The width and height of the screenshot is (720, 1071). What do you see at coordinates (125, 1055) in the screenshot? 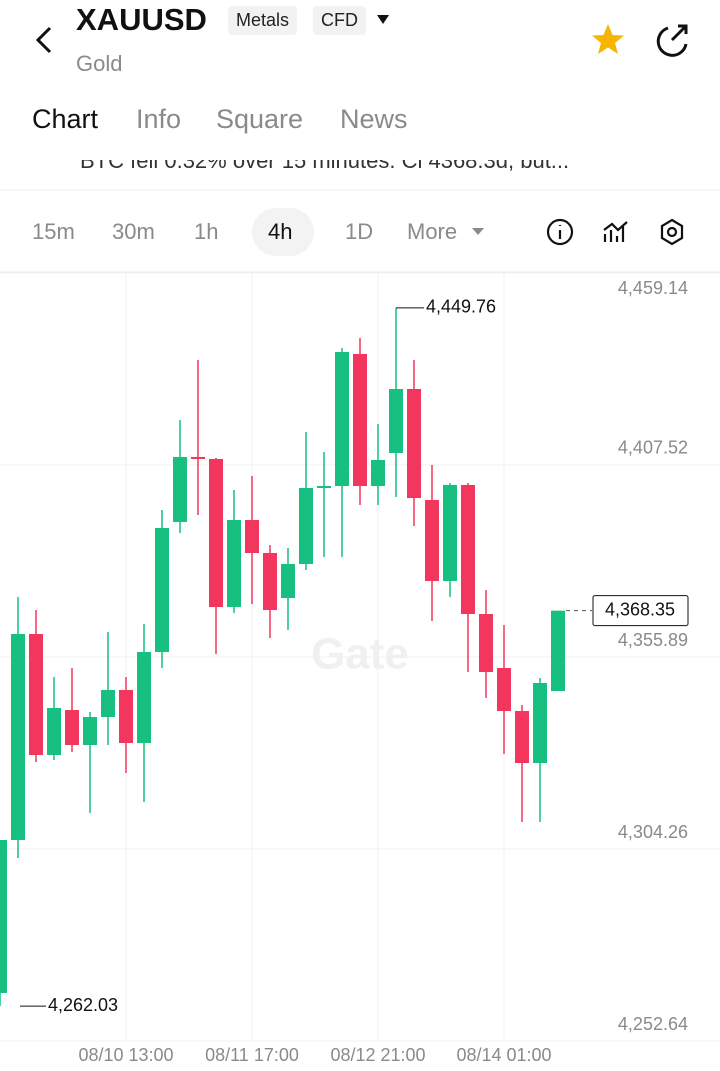
I see `x-tick-label: 08/10 13:00` at bounding box center [125, 1055].